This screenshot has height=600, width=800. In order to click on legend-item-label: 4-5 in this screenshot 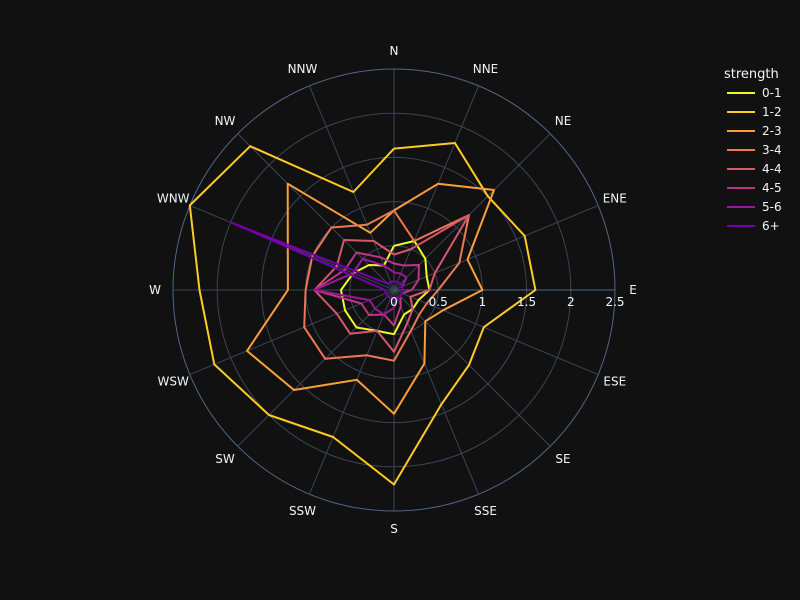, I will do `click(772, 188)`.